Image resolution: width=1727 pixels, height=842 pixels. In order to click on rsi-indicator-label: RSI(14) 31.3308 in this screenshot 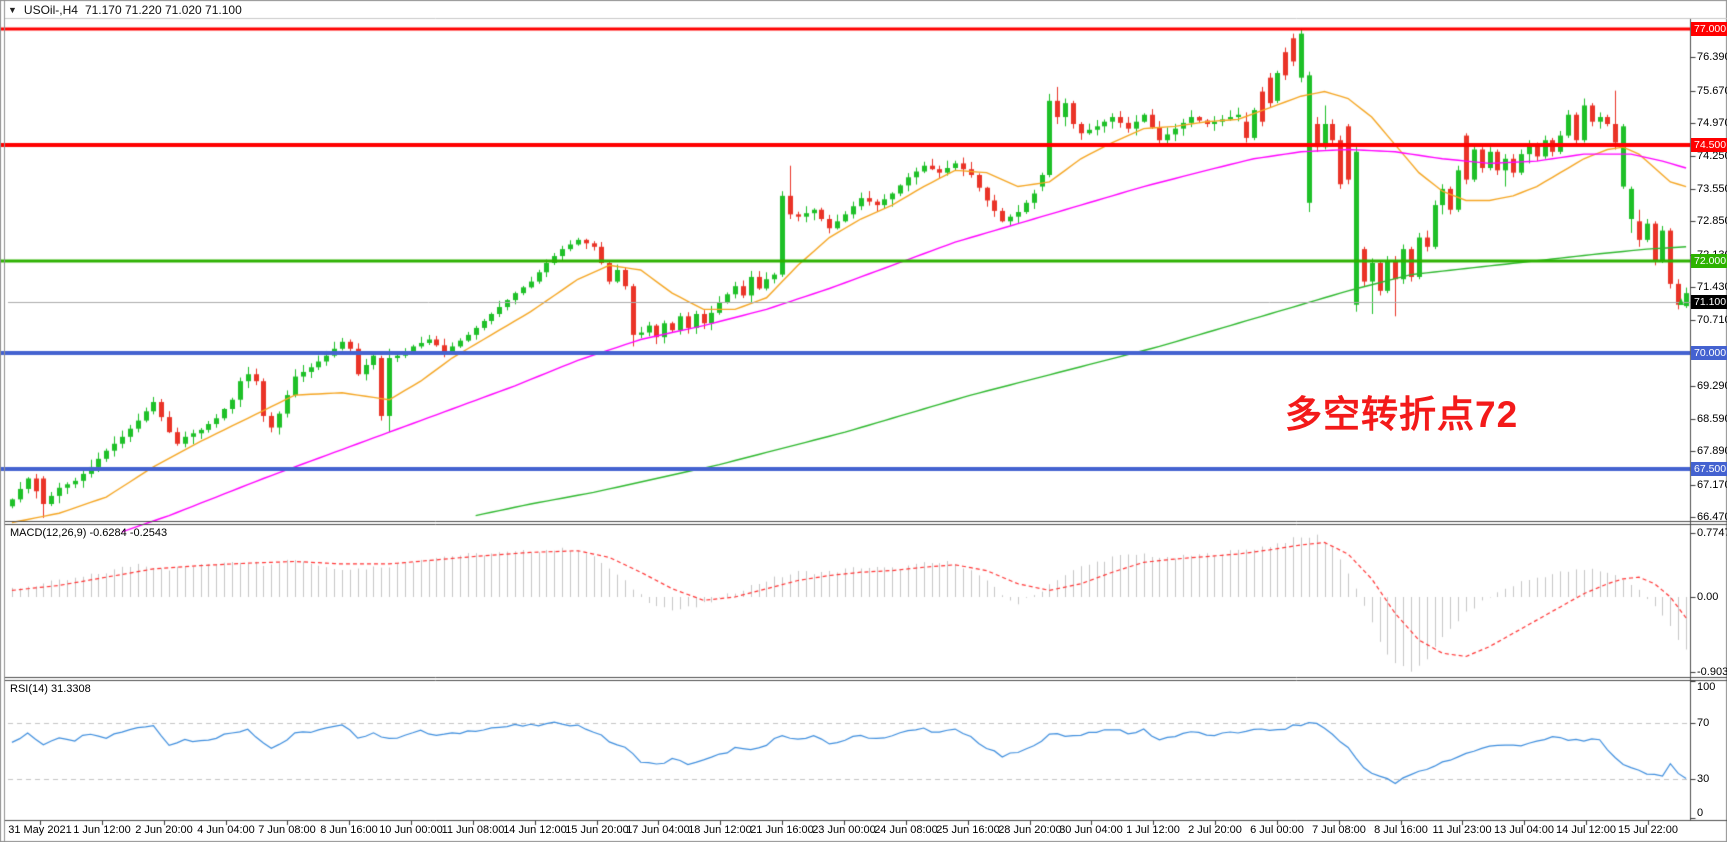, I will do `click(50, 689)`.